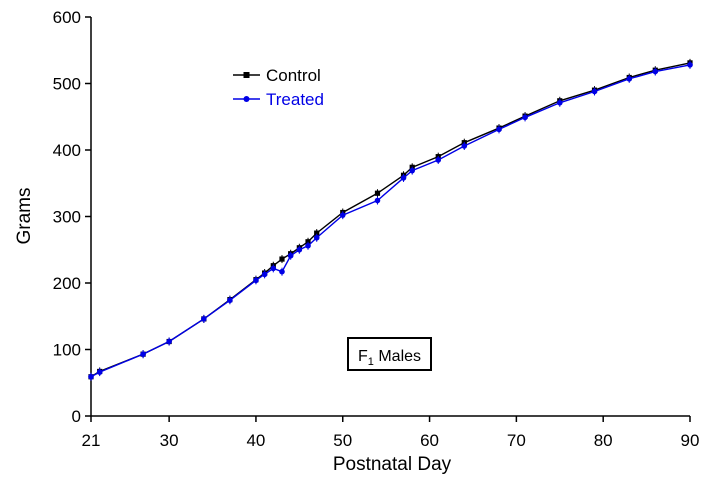  What do you see at coordinates (76, 416) in the screenshot?
I see `y-tick-label: 0` at bounding box center [76, 416].